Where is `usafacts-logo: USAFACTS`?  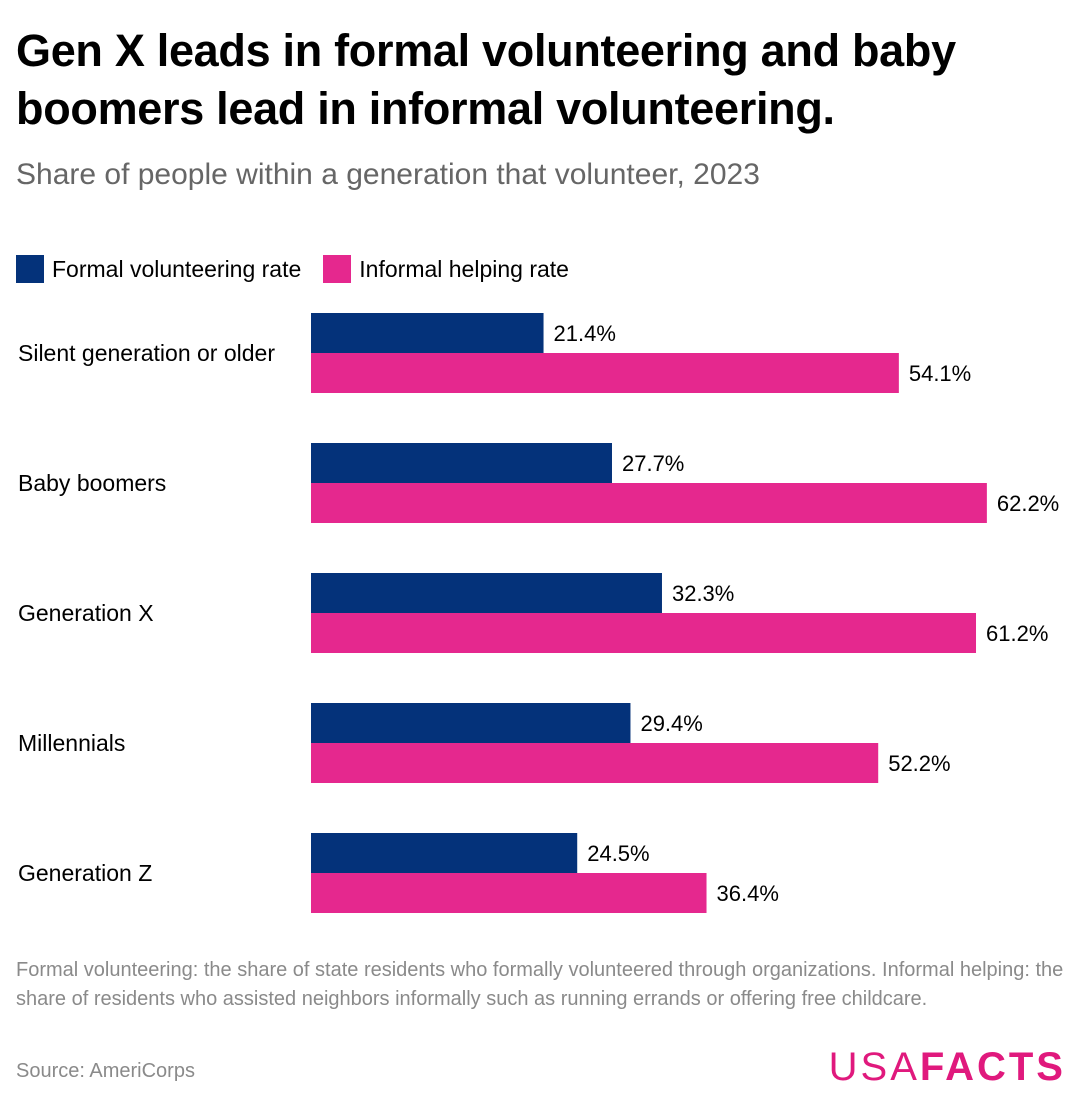 usafacts-logo: USAFACTS is located at coordinates (947, 1067).